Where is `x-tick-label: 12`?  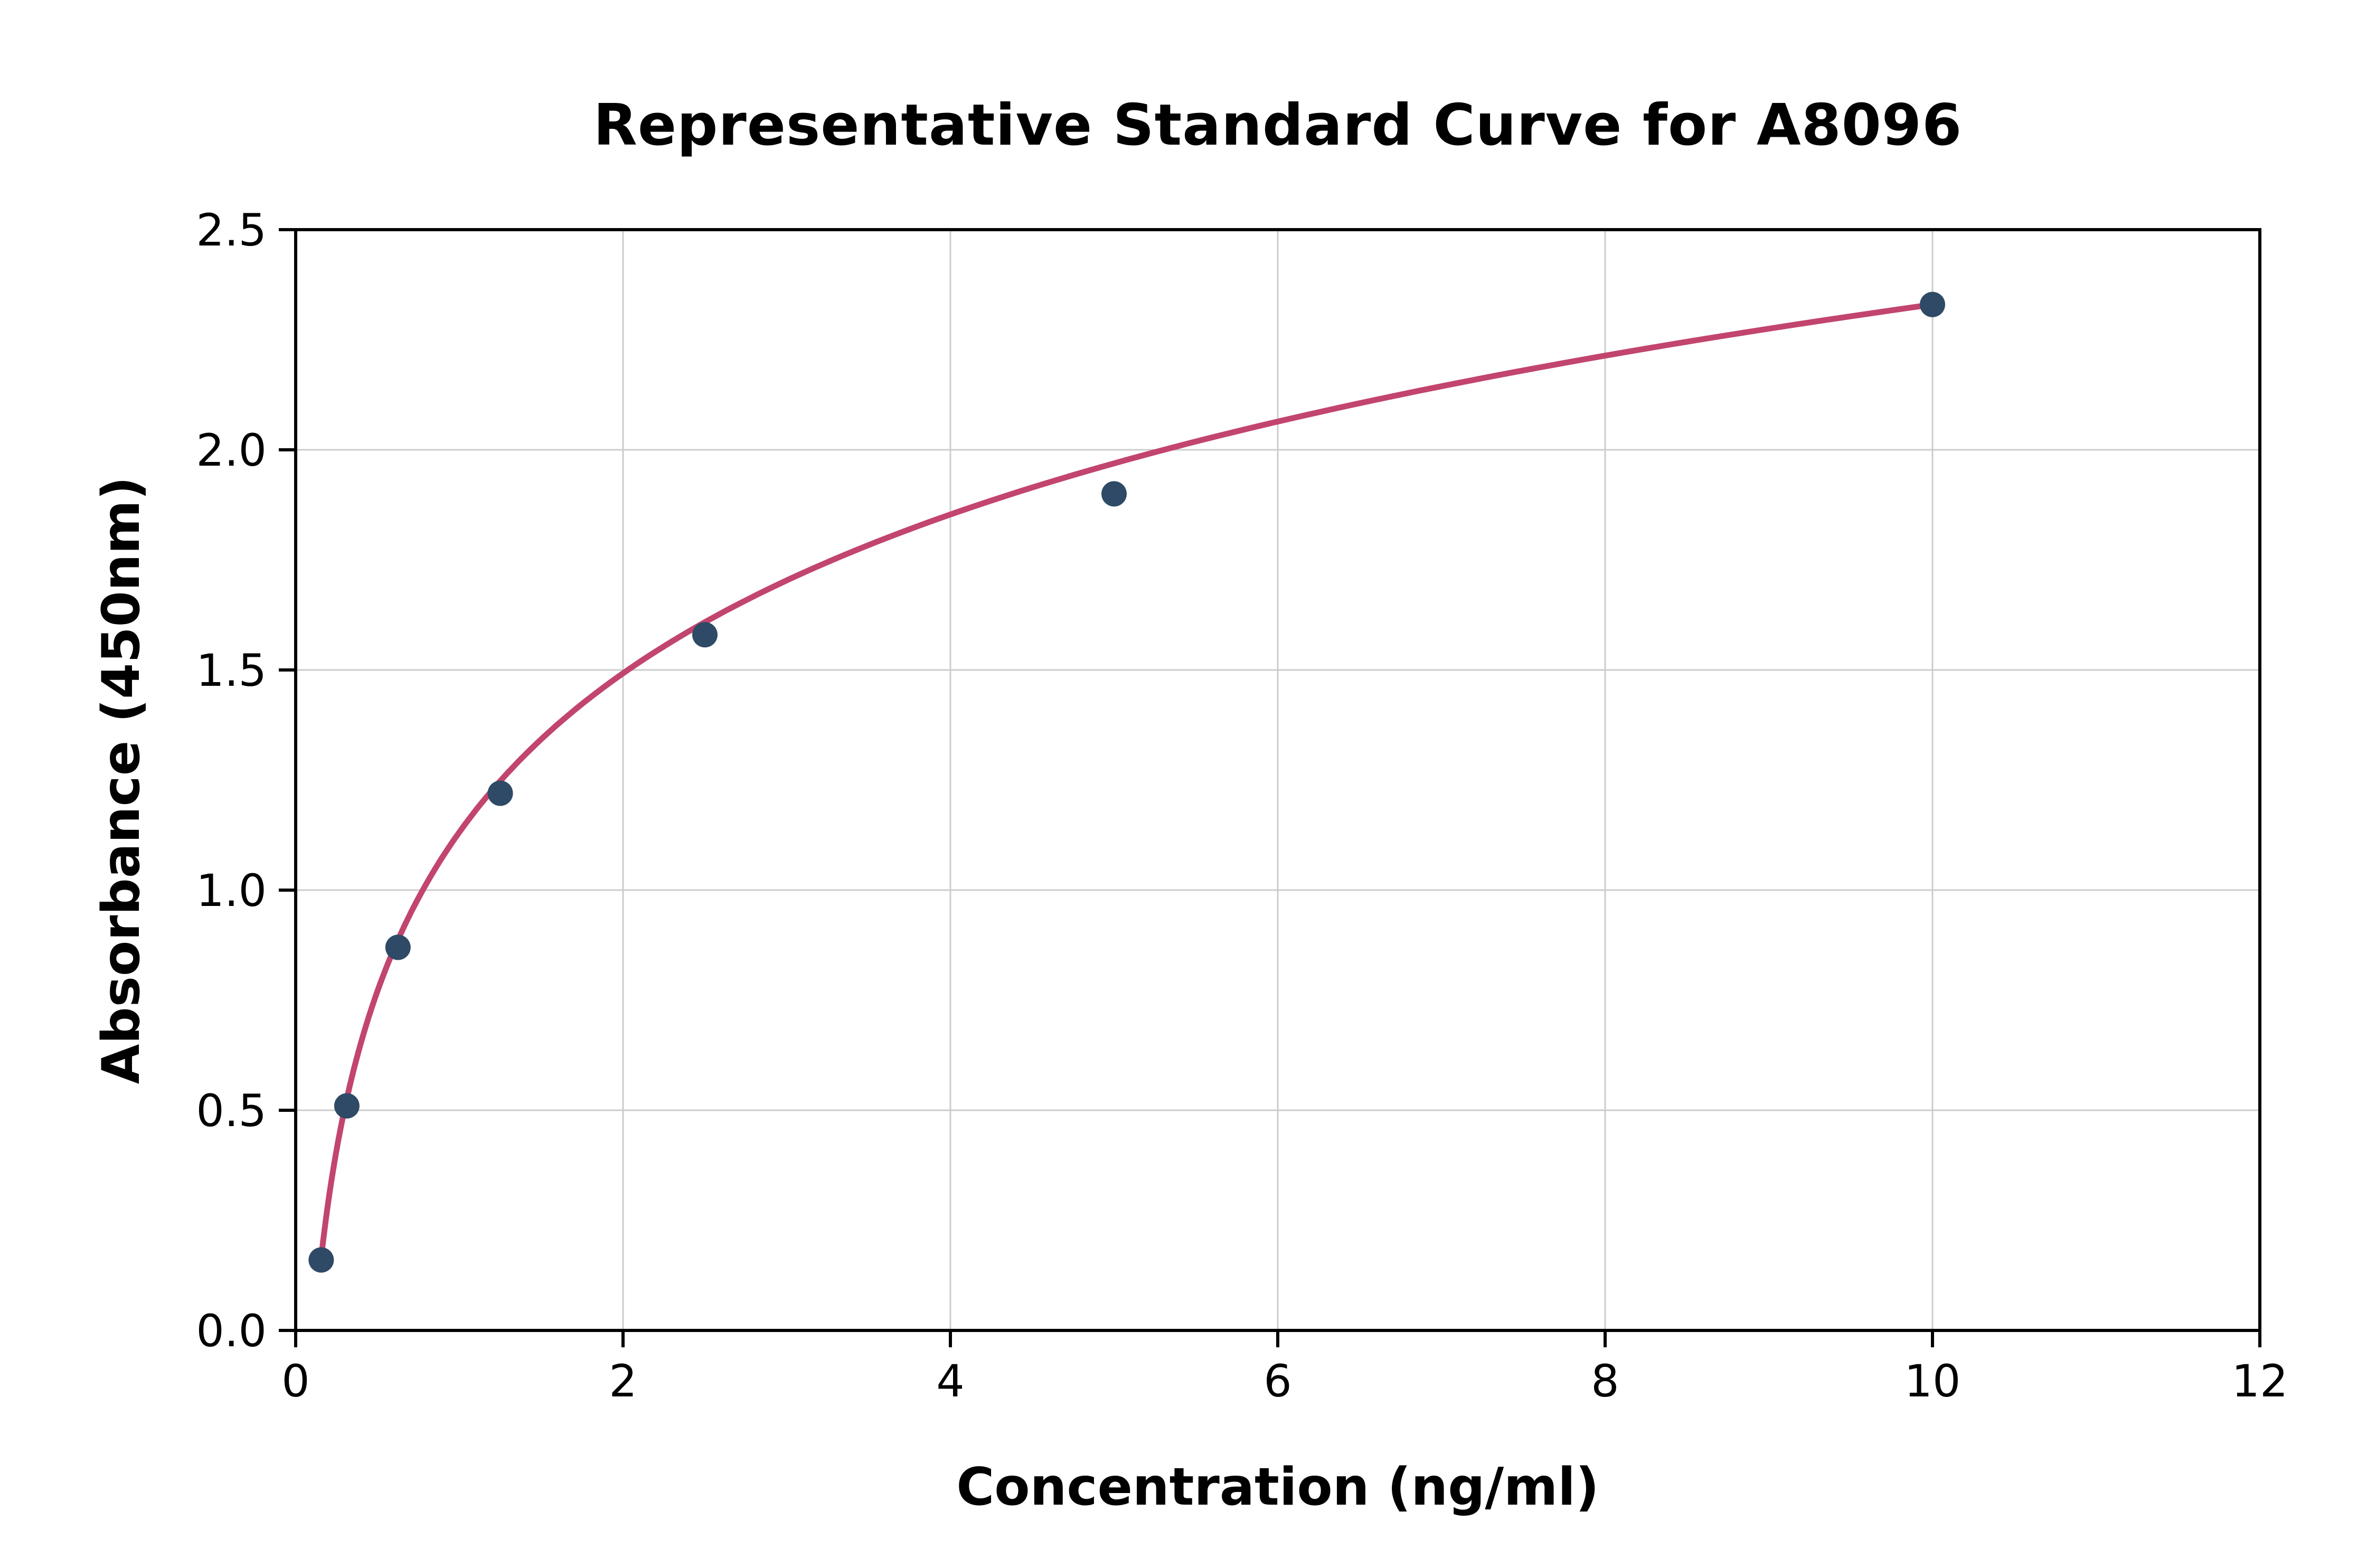 x-tick-label: 12 is located at coordinates (2260, 1381).